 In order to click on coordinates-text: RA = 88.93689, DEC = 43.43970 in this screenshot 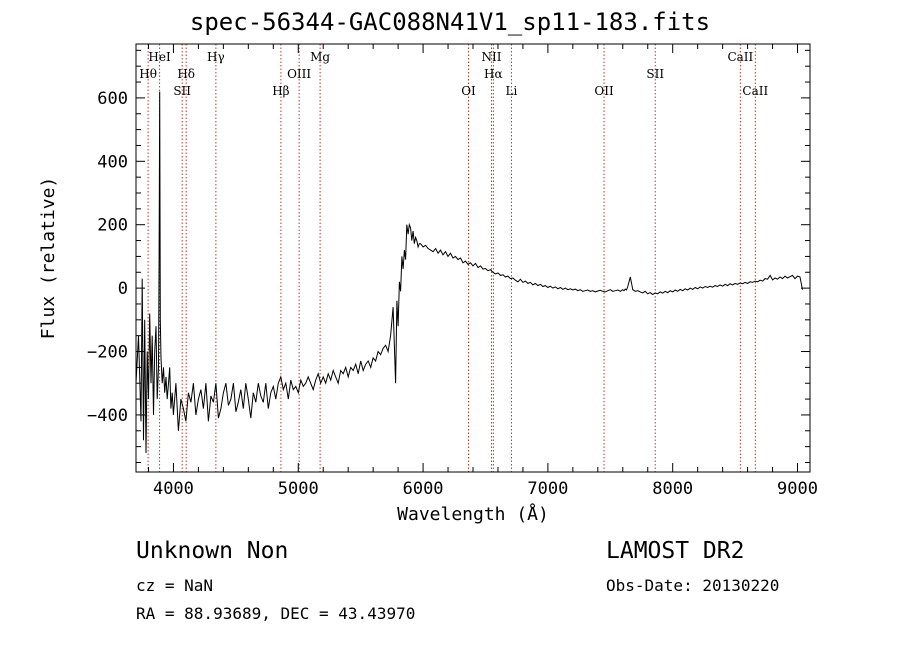, I will do `click(276, 613)`.